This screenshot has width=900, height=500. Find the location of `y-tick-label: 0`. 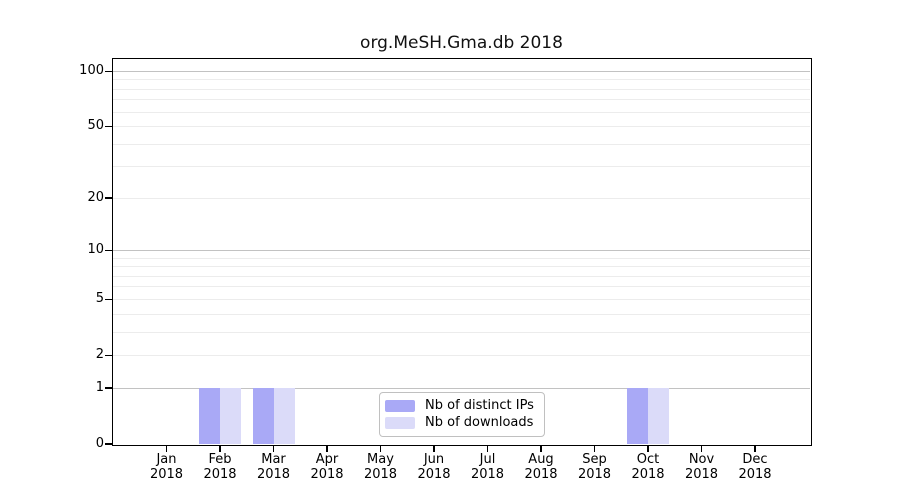

y-tick-label: 0 is located at coordinates (99, 443).